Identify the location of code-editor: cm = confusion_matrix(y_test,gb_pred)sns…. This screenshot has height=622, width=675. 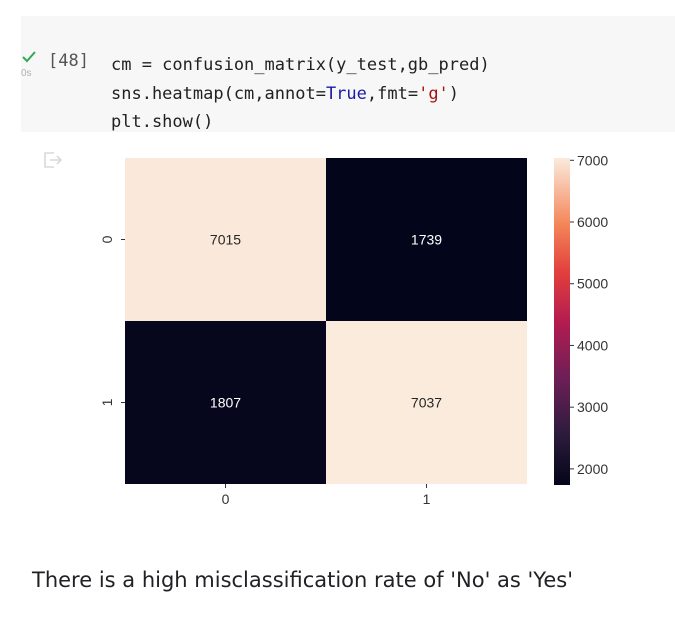
(300, 94).